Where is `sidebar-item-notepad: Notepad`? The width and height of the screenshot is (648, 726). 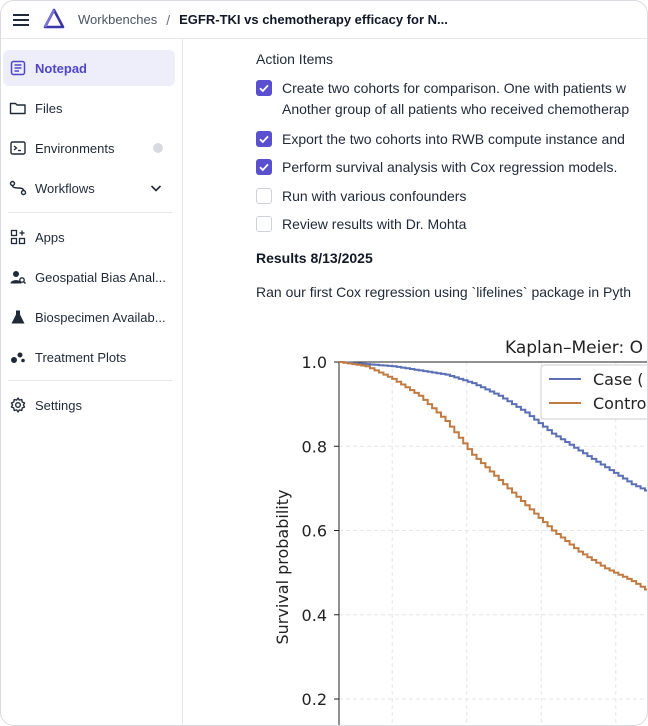
sidebar-item-notepad: Notepad is located at coordinates (89, 68).